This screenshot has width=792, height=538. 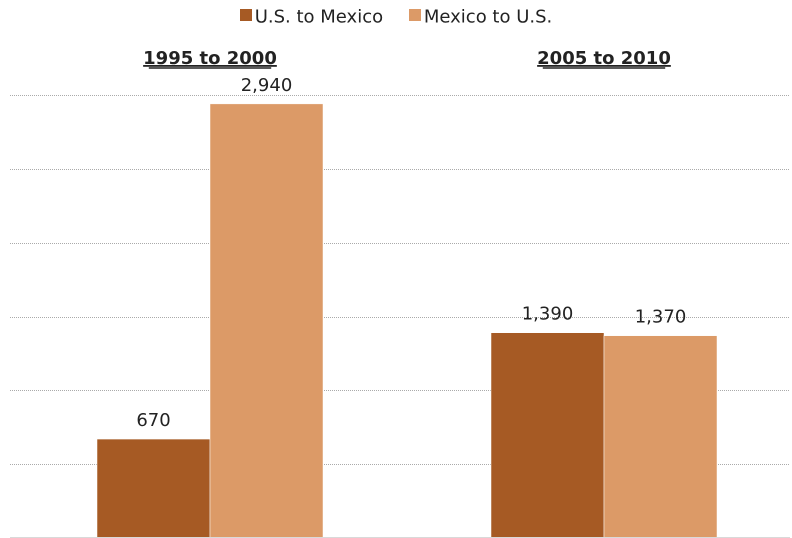 I want to click on data-label: 1,390, so click(x=548, y=314).